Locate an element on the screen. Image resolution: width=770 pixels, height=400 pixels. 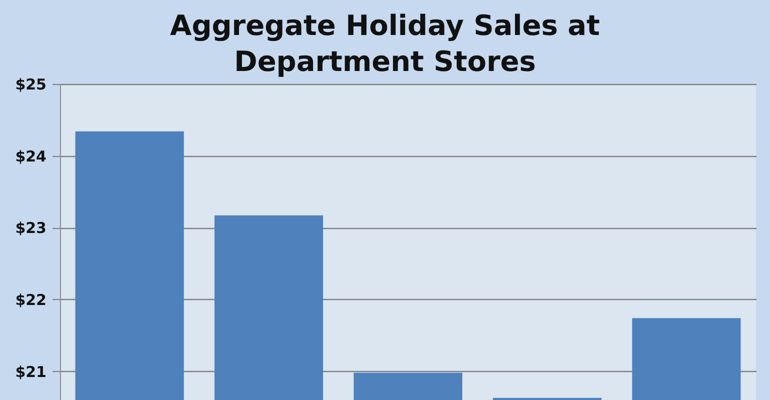
chart-title: Aggregate Holiday Sales at Department Stores is located at coordinates (385, 43).